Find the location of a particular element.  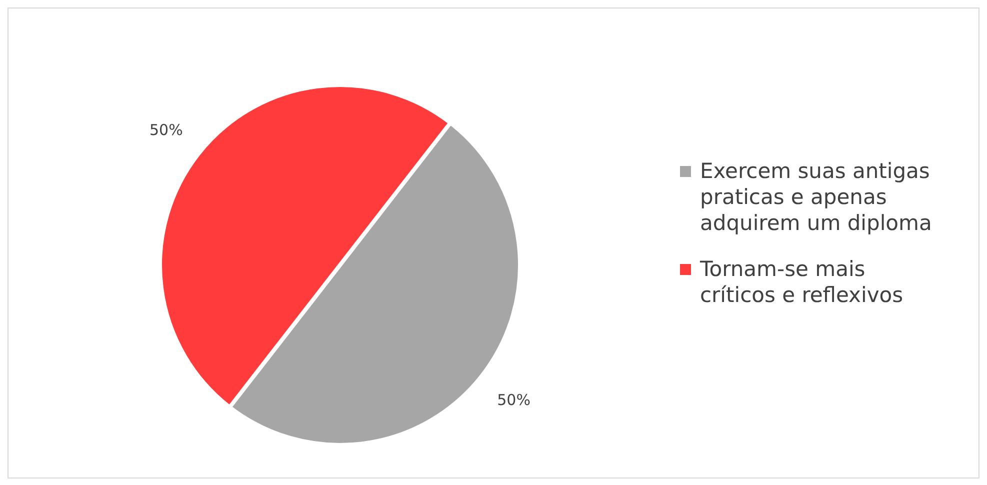

legend-label: Tornam-se mais críticos e reflexivos is located at coordinates (801, 282).